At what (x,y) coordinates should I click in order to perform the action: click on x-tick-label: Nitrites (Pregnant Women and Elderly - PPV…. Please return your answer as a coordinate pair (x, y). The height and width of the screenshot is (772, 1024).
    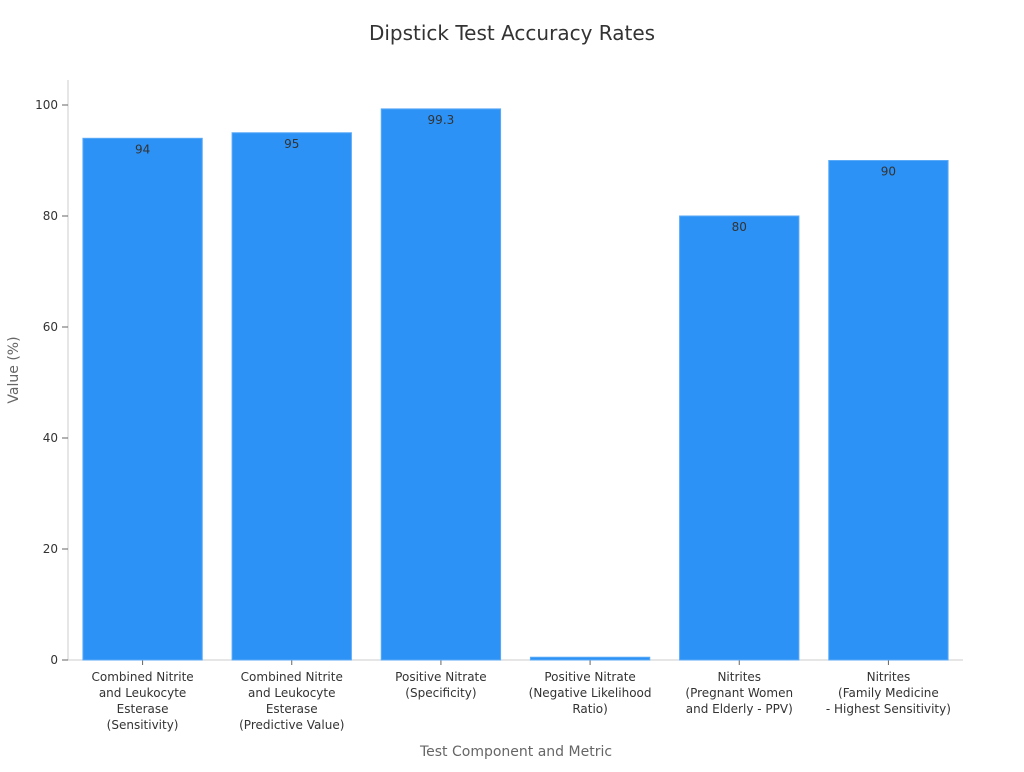
    Looking at the image, I should click on (739, 693).